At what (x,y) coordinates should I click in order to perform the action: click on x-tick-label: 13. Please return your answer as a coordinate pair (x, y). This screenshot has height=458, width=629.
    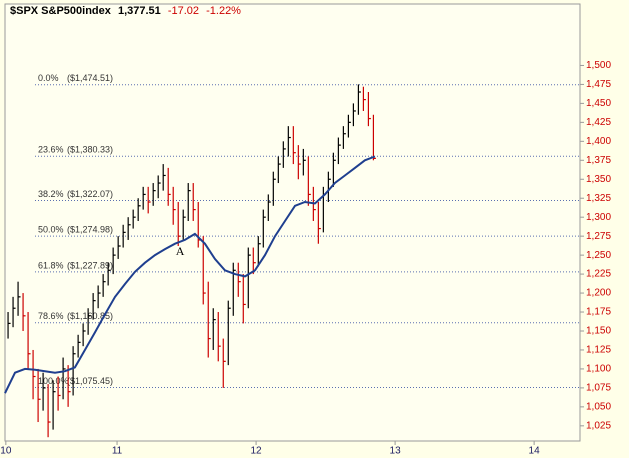
    Looking at the image, I should click on (396, 451).